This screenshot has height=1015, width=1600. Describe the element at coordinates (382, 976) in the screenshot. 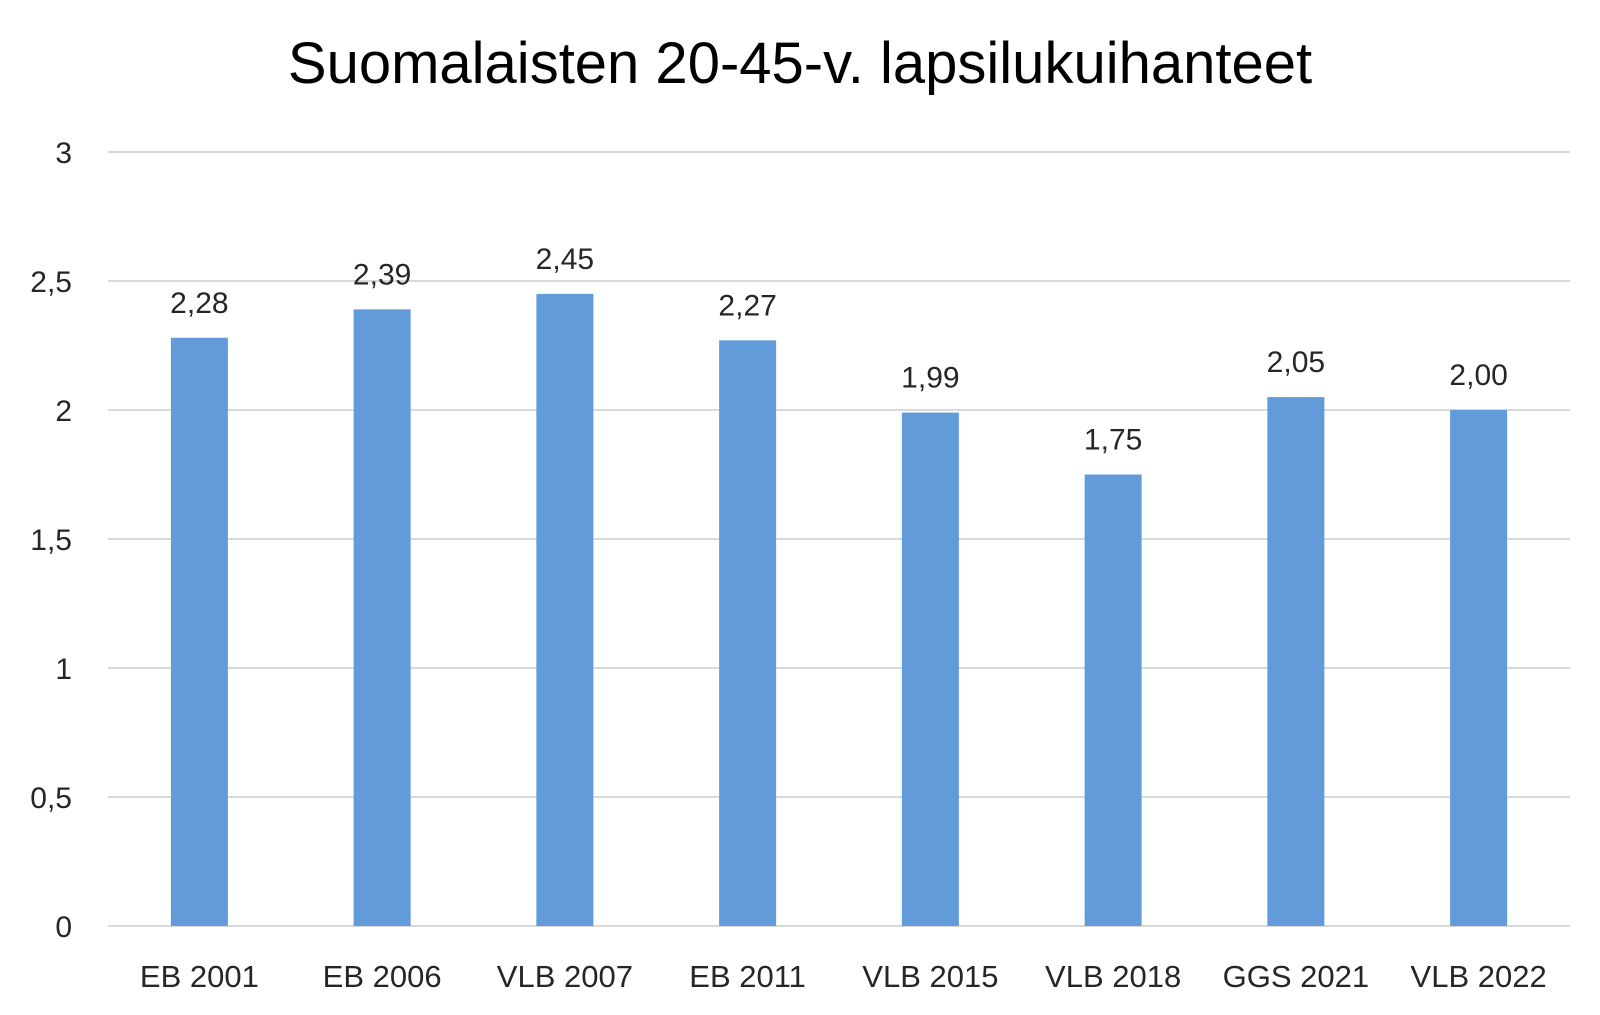

I see `x-category-label: EB 2006` at that location.